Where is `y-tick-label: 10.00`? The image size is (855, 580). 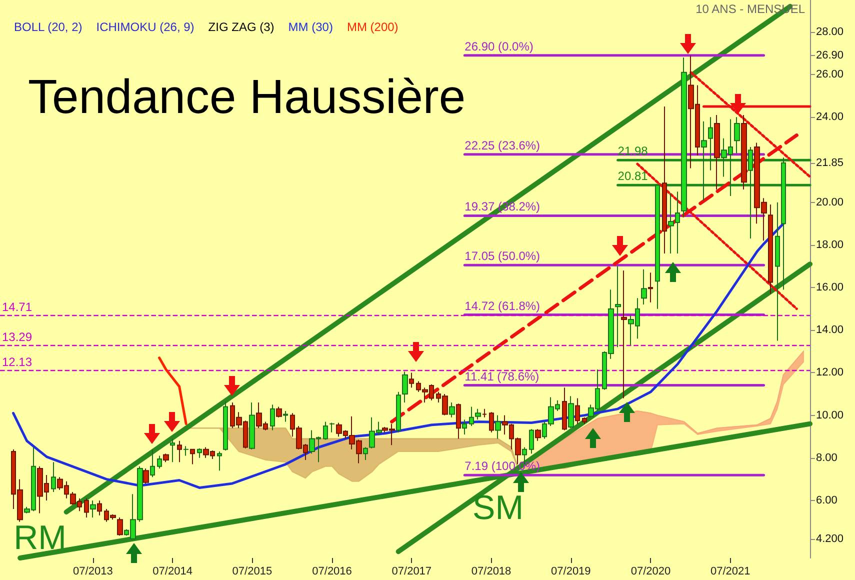
y-tick-label: 10.00 is located at coordinates (830, 415).